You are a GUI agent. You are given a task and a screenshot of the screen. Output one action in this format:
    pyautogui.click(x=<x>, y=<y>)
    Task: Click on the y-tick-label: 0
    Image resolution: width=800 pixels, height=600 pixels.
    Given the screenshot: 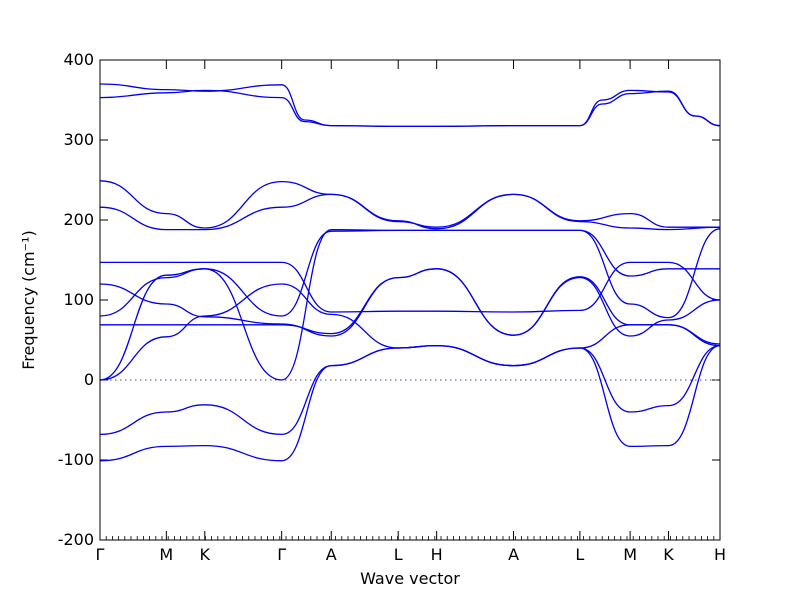 What is the action you would take?
    pyautogui.click(x=89, y=379)
    